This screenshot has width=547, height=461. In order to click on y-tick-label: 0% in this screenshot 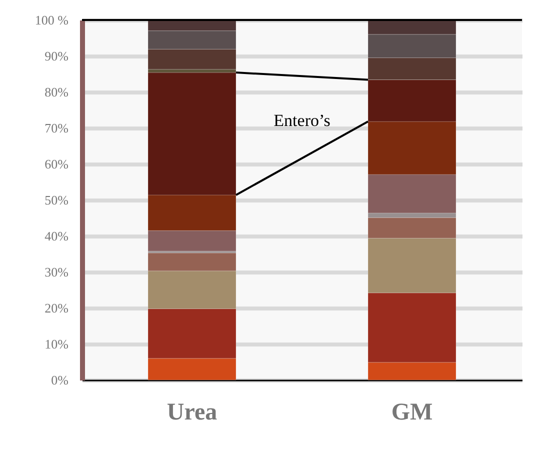, I will do `click(60, 380)`.